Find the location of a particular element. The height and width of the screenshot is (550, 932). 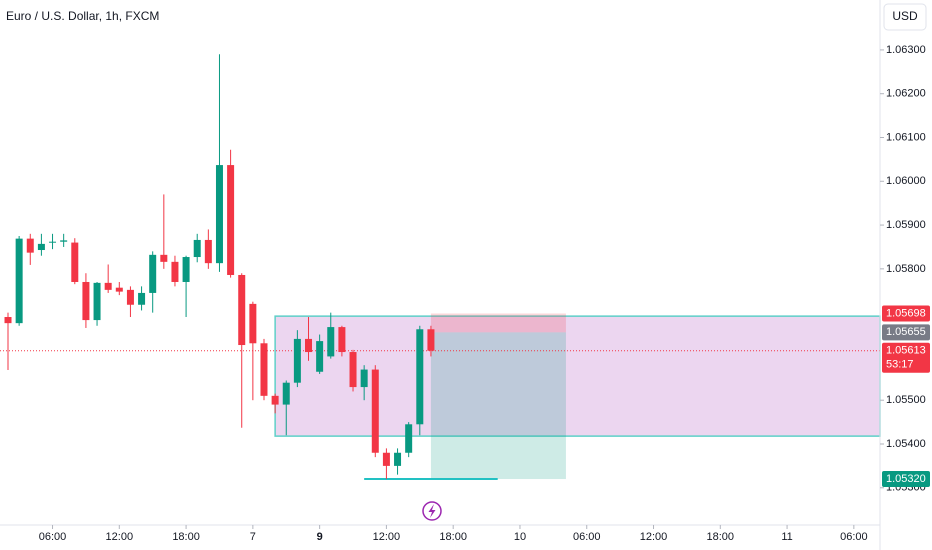

price-label: 1.05655 is located at coordinates (906, 332).